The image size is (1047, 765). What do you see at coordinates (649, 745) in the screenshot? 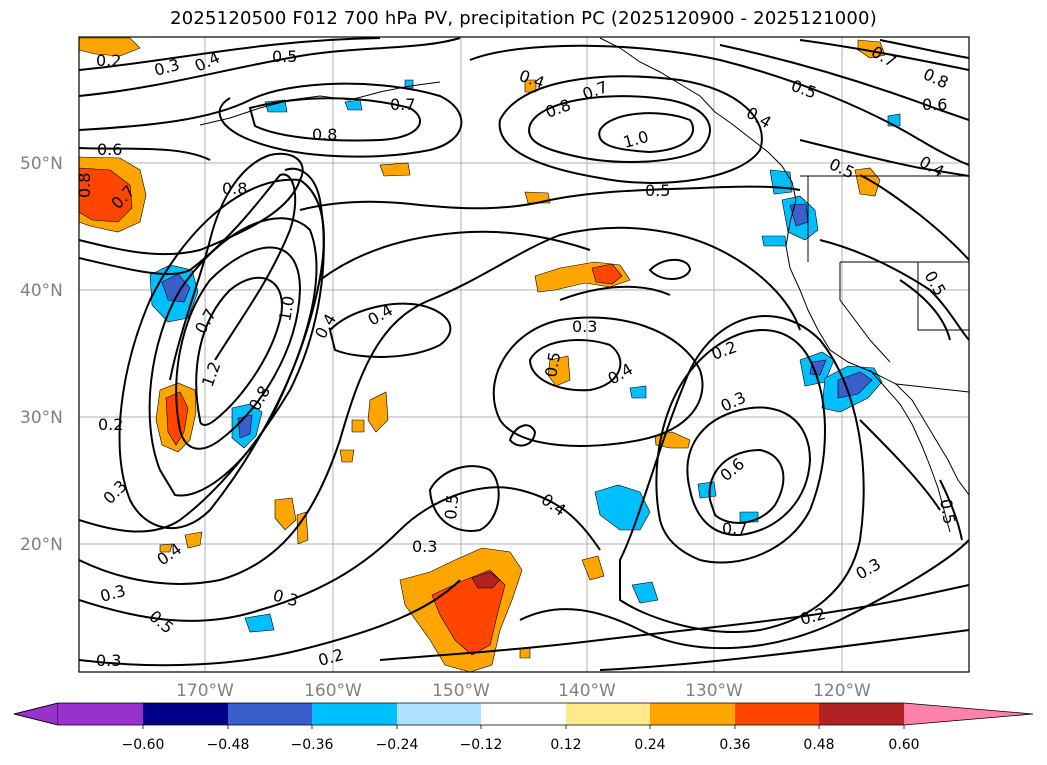
I see `colorbar-tick-label: 0.24` at bounding box center [649, 745].